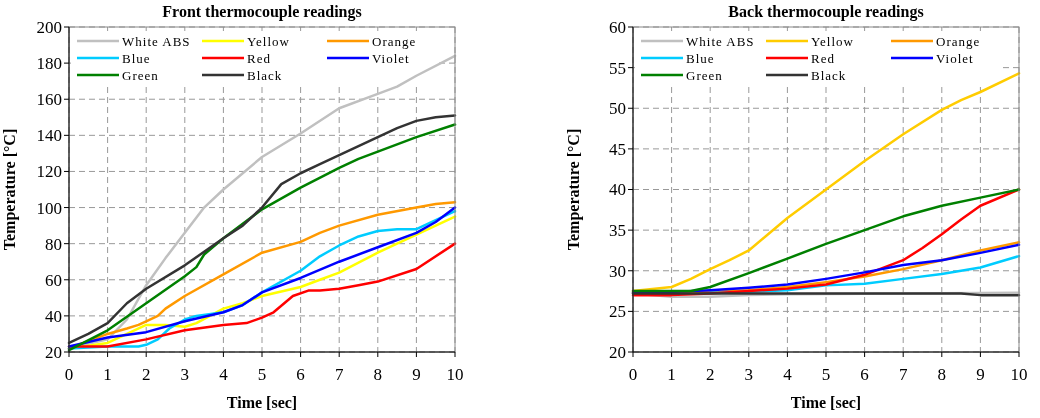 This screenshot has height=418, width=1040. What do you see at coordinates (617, 149) in the screenshot?
I see `y-tick-label: 45` at bounding box center [617, 149].